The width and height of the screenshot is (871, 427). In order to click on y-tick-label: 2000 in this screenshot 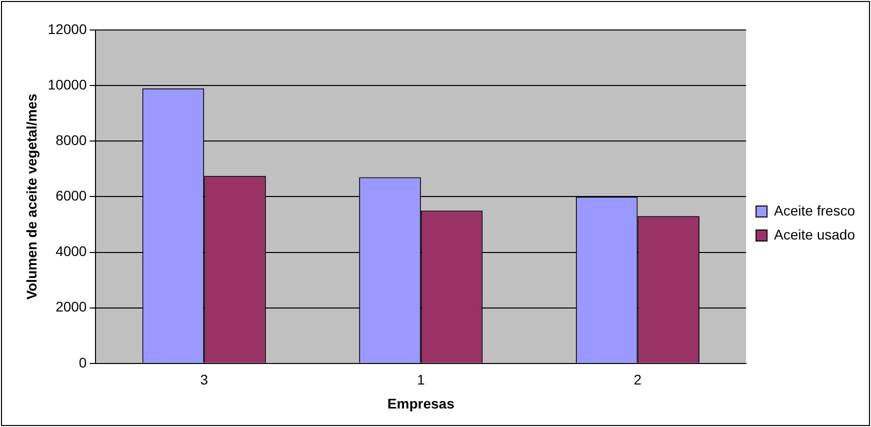, I will do `click(71, 306)`.